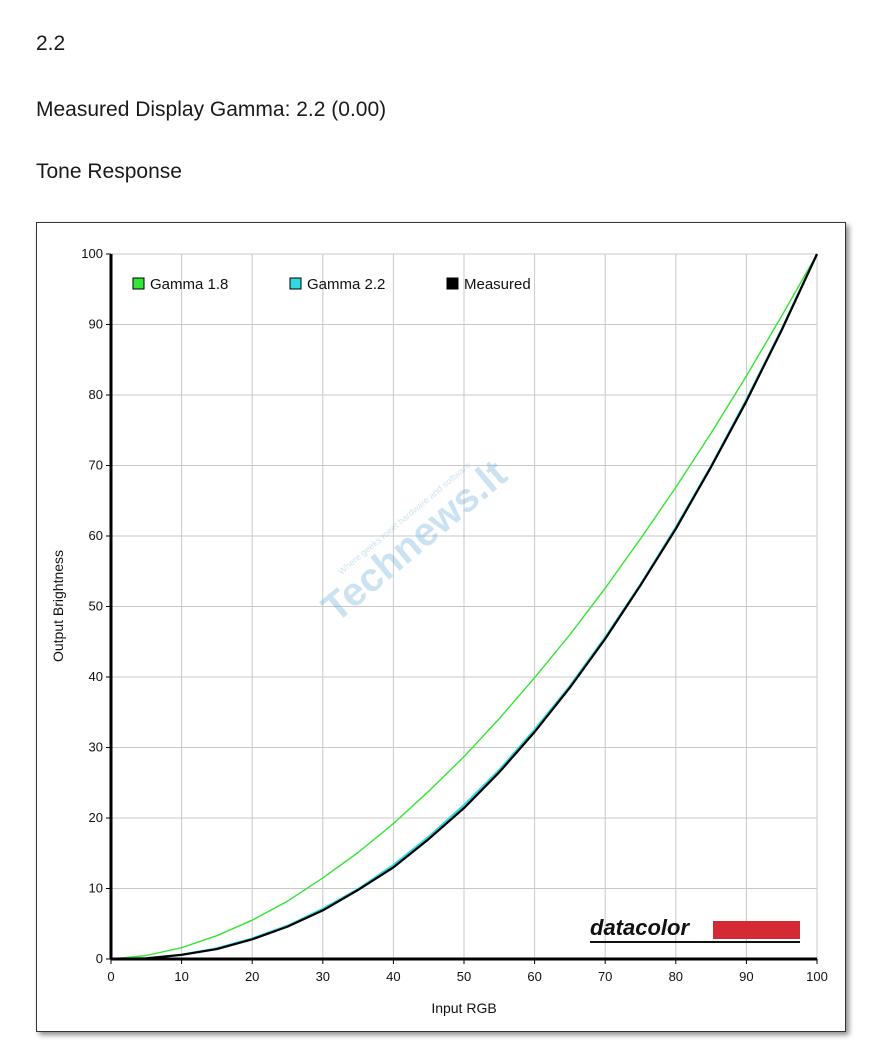 The height and width of the screenshot is (1051, 873). I want to click on y-tick-label: 40, so click(96, 676).